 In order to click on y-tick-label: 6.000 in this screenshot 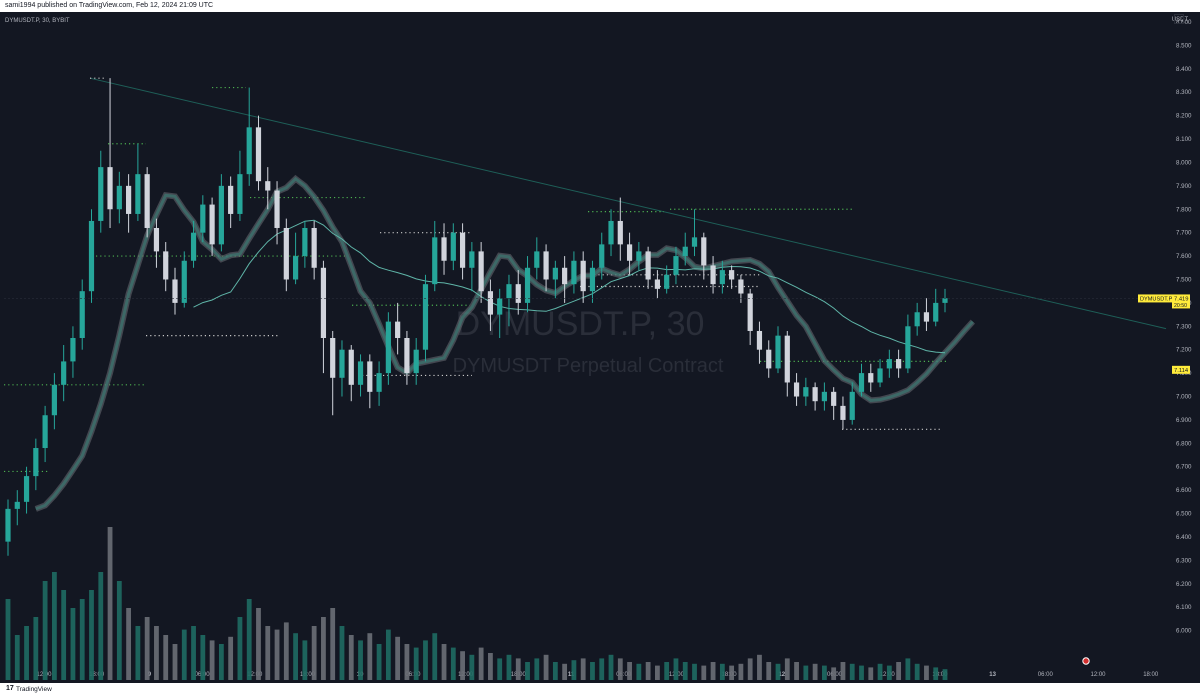, I will do `click(1184, 631)`.